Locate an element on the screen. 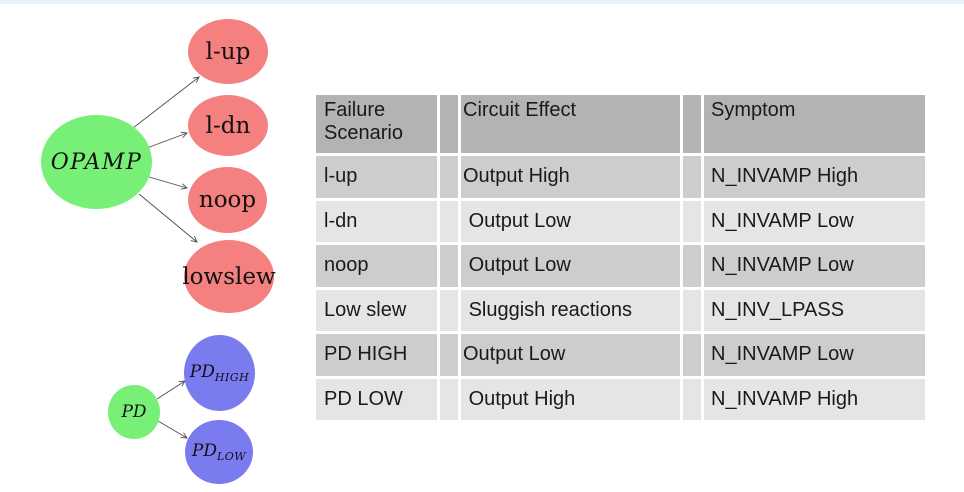  arrow-opamp-to-lup is located at coordinates (166, 102).